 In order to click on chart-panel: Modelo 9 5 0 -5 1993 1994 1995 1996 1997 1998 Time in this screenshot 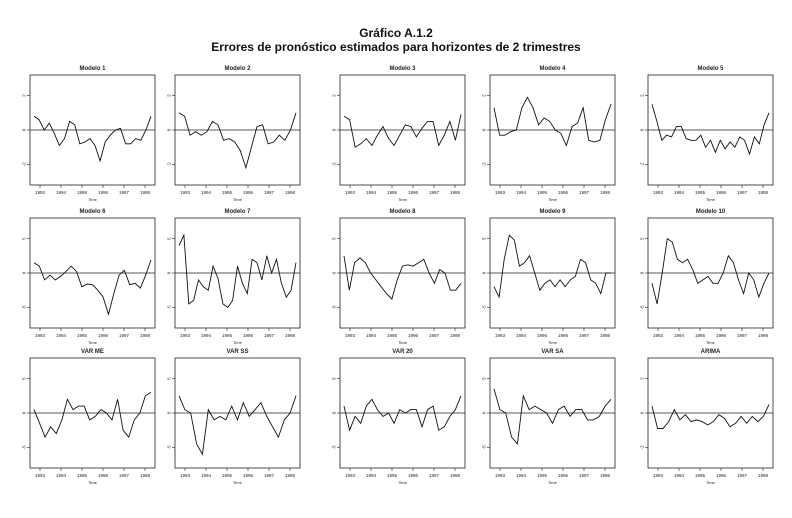, I will do `click(549, 277)`.